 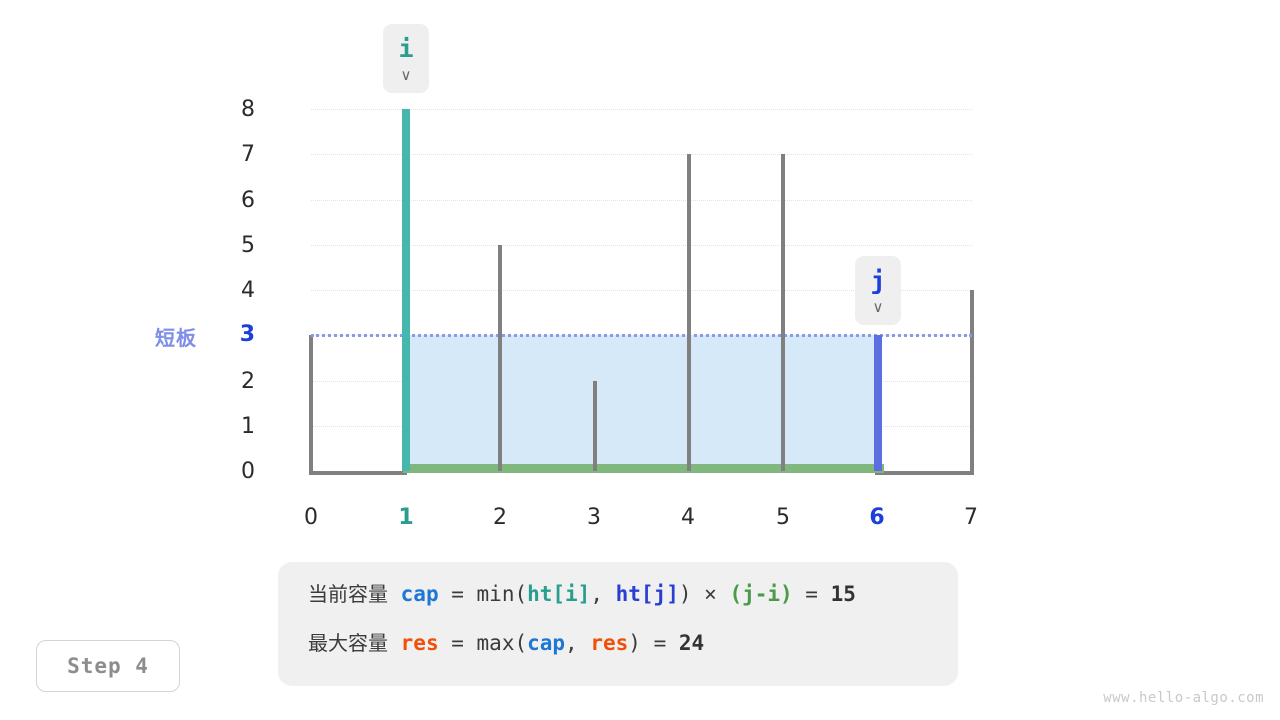 I want to click on caption-line1-space, so click(x=394, y=594).